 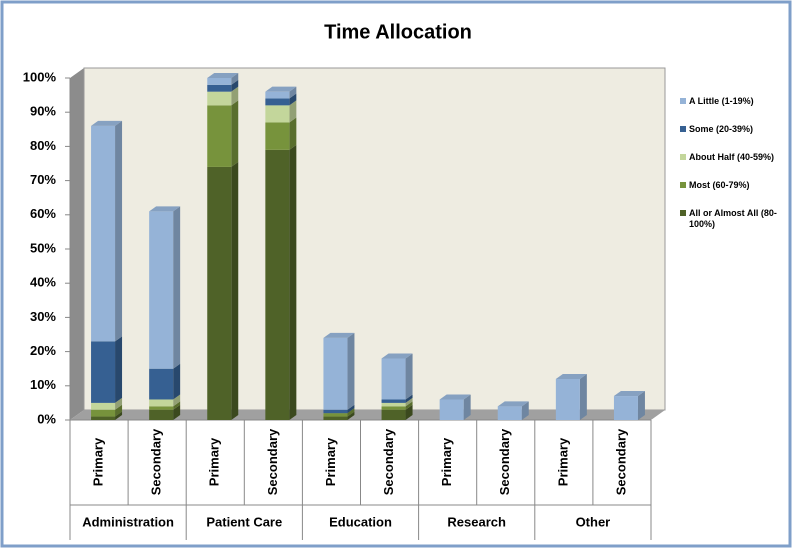 I want to click on y-tick-label: 50%, so click(x=43, y=247).